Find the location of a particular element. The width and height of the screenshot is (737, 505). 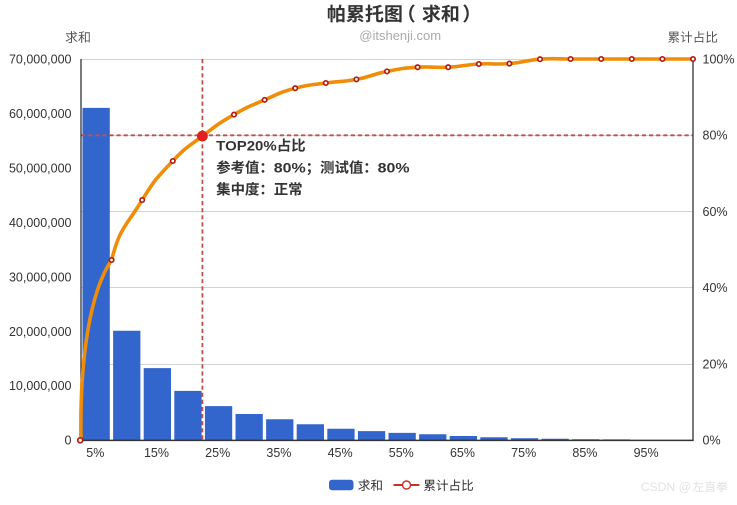

svg-text: 65% is located at coordinates (462, 453).